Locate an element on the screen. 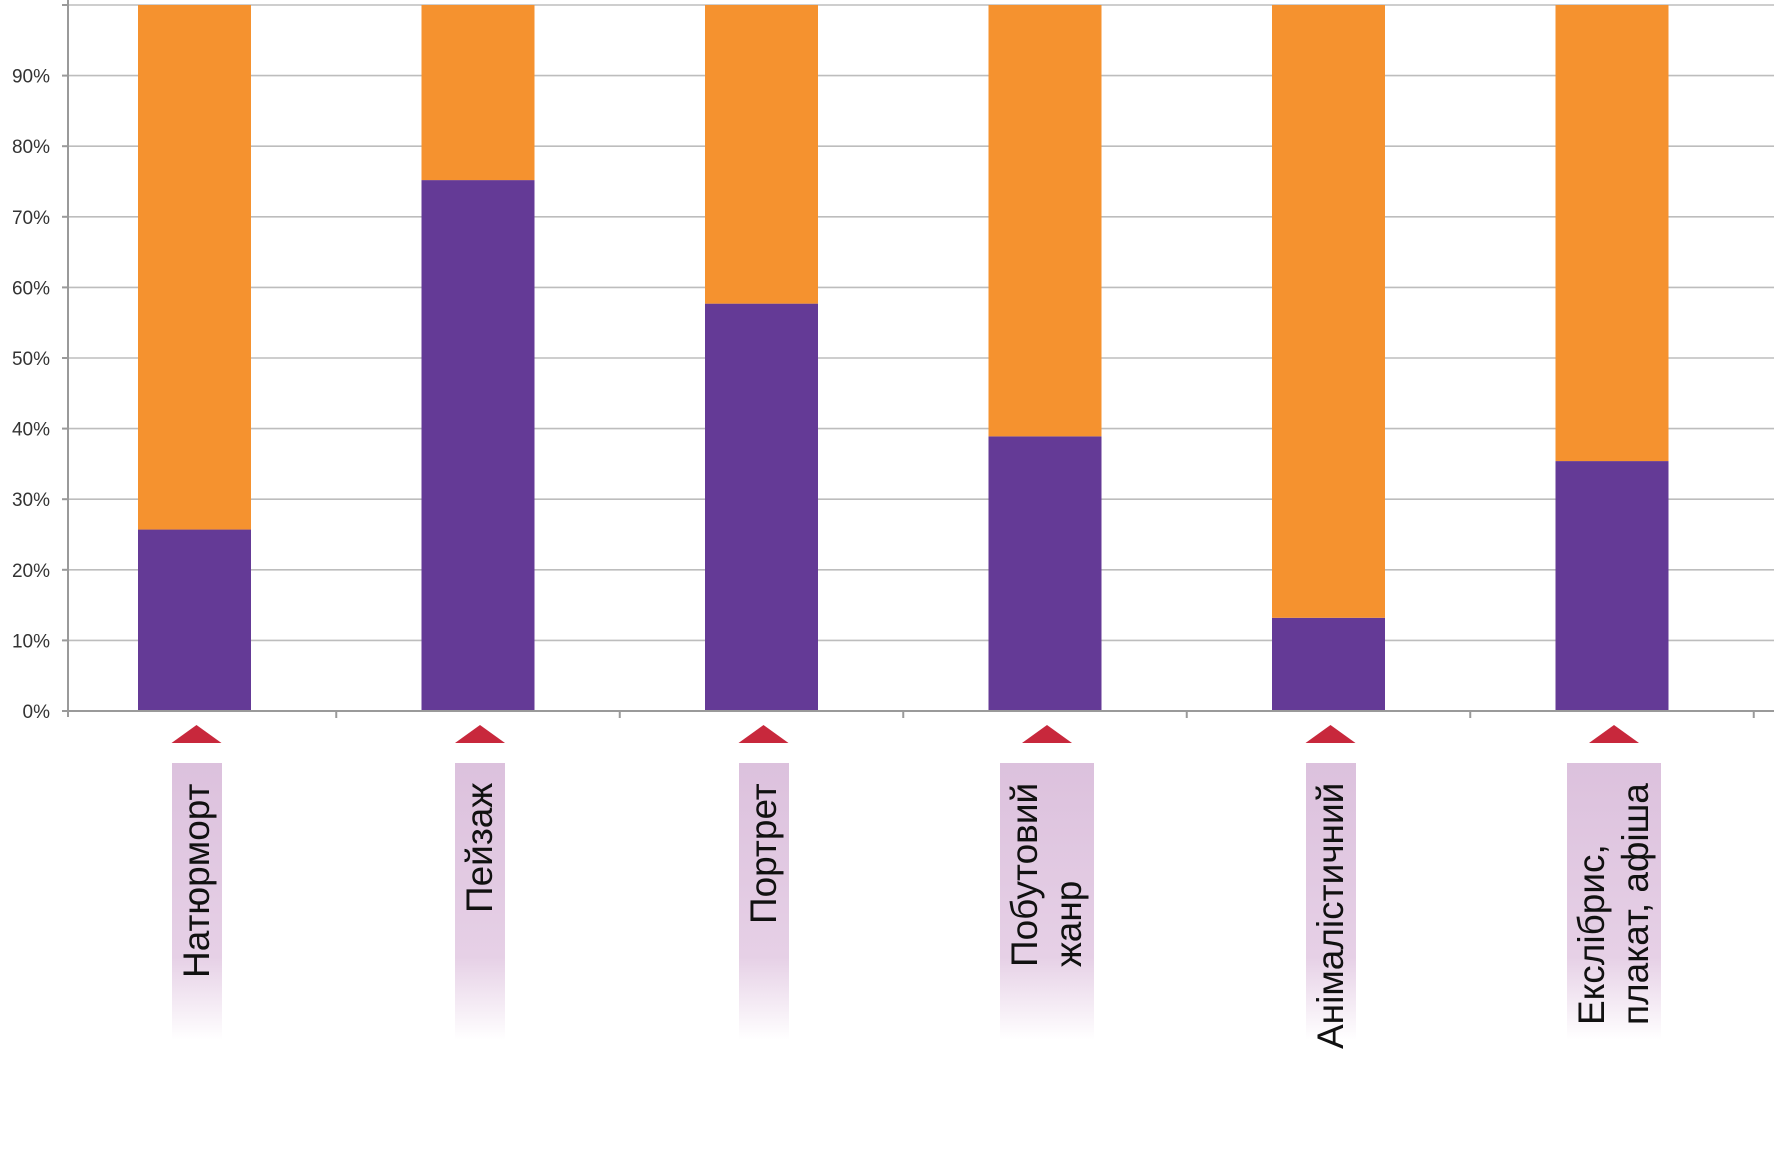 Image resolution: width=1774 pixels, height=1156 pixels. category-label-line: Пейзаж is located at coordinates (479, 847).